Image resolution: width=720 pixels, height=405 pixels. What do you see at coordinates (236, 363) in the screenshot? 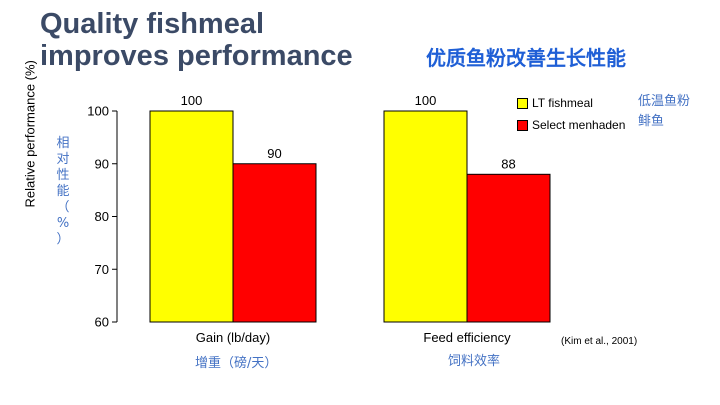
I see `category-label-zh-gain: 增重（磅/天）` at bounding box center [236, 363].